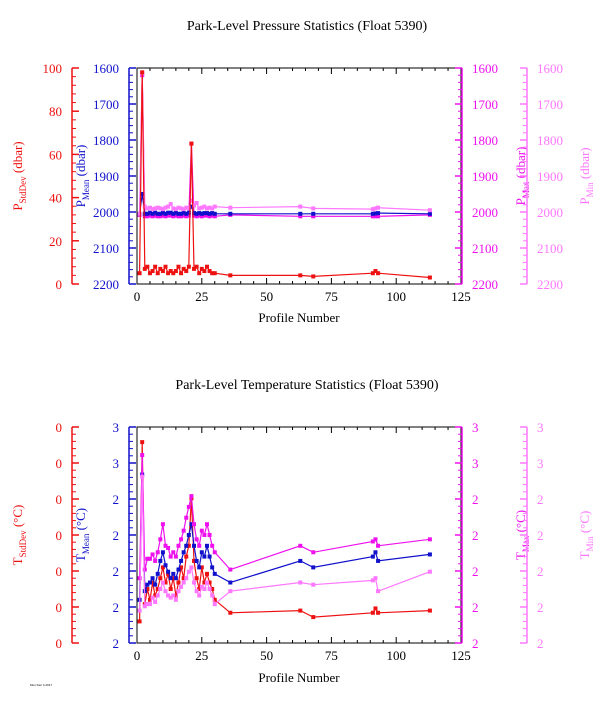 The image size is (609, 706). Describe the element at coordinates (55, 241) in the screenshot. I see `y-tick-label: 20` at that location.